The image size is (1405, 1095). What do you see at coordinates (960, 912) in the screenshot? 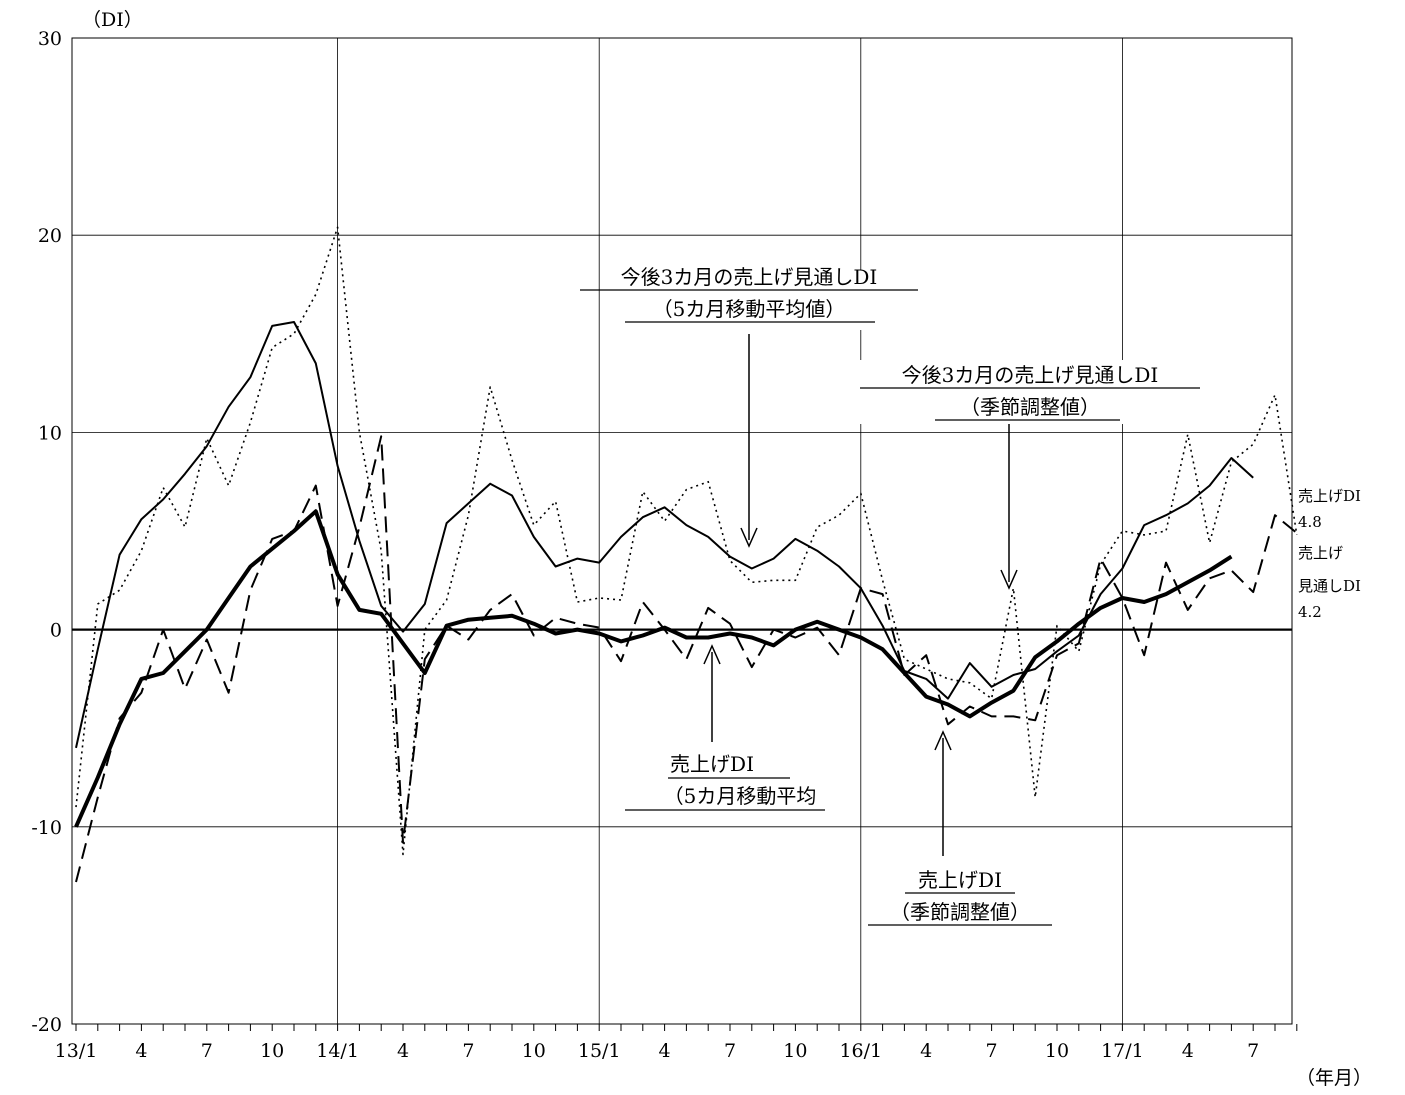
I see `annotation-sales-sa-line2: （季節調整値）` at bounding box center [960, 912].